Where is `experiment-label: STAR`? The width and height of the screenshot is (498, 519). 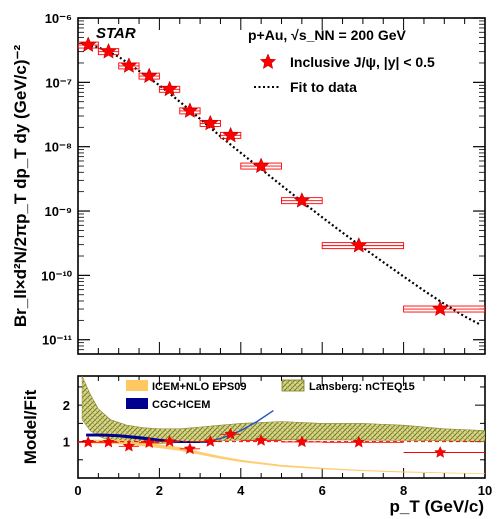
experiment-label: STAR is located at coordinates (116, 33).